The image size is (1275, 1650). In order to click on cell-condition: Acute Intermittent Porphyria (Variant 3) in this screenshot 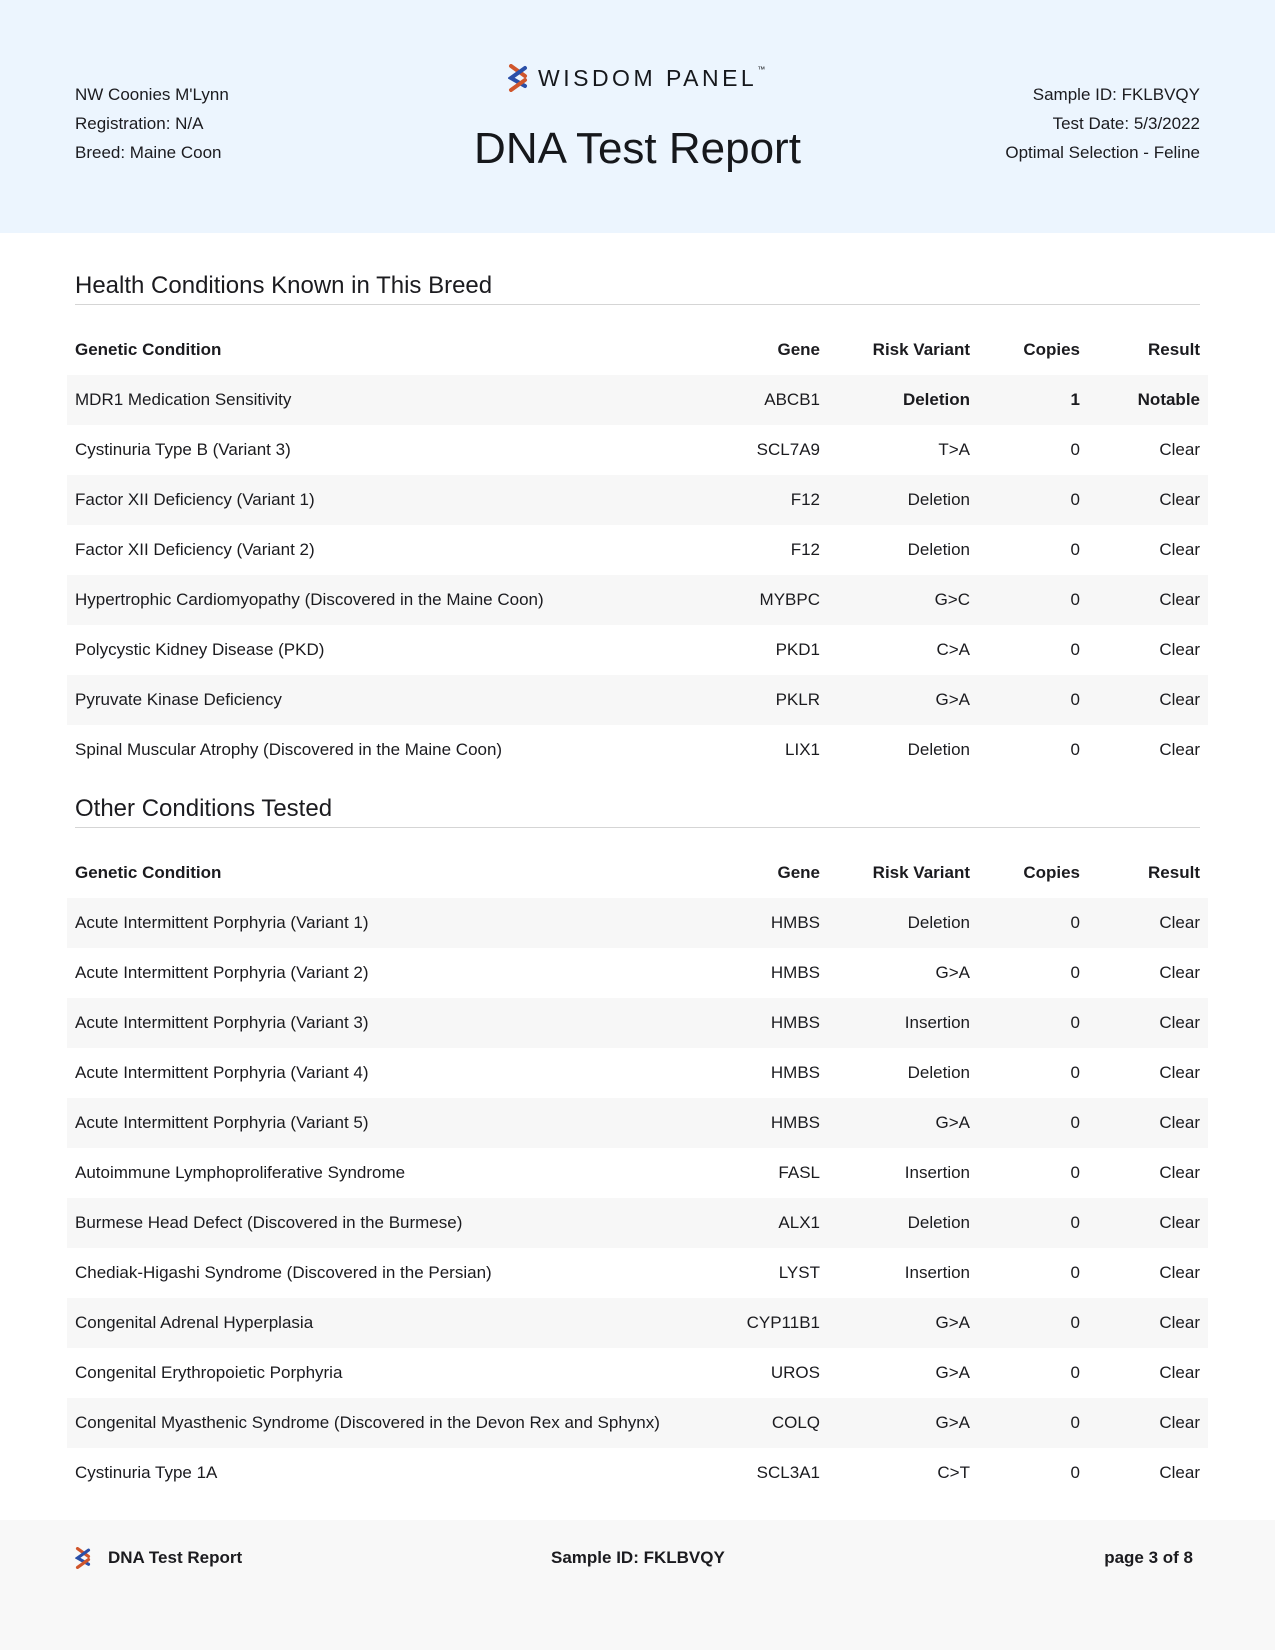, I will do `click(222, 1022)`.